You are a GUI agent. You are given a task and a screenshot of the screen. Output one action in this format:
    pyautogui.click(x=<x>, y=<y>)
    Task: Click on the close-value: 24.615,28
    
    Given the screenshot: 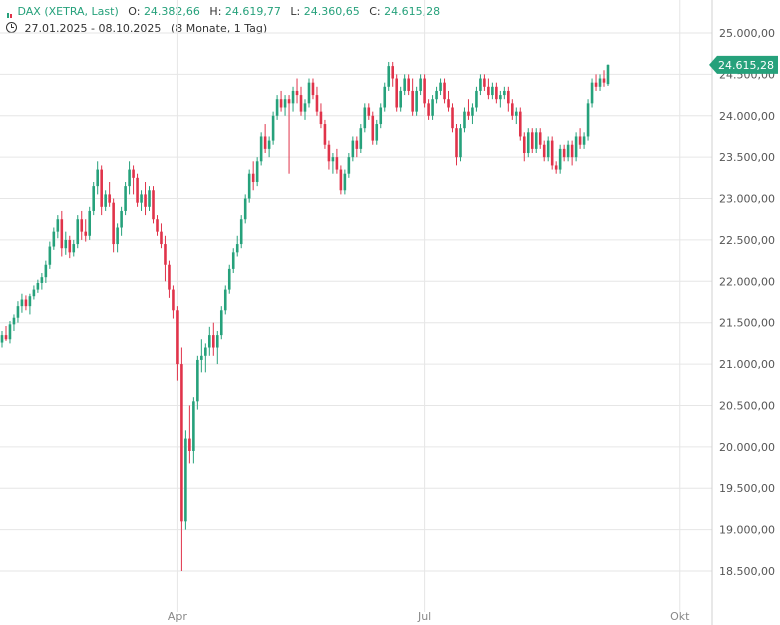 What is the action you would take?
    pyautogui.click(x=412, y=11)
    